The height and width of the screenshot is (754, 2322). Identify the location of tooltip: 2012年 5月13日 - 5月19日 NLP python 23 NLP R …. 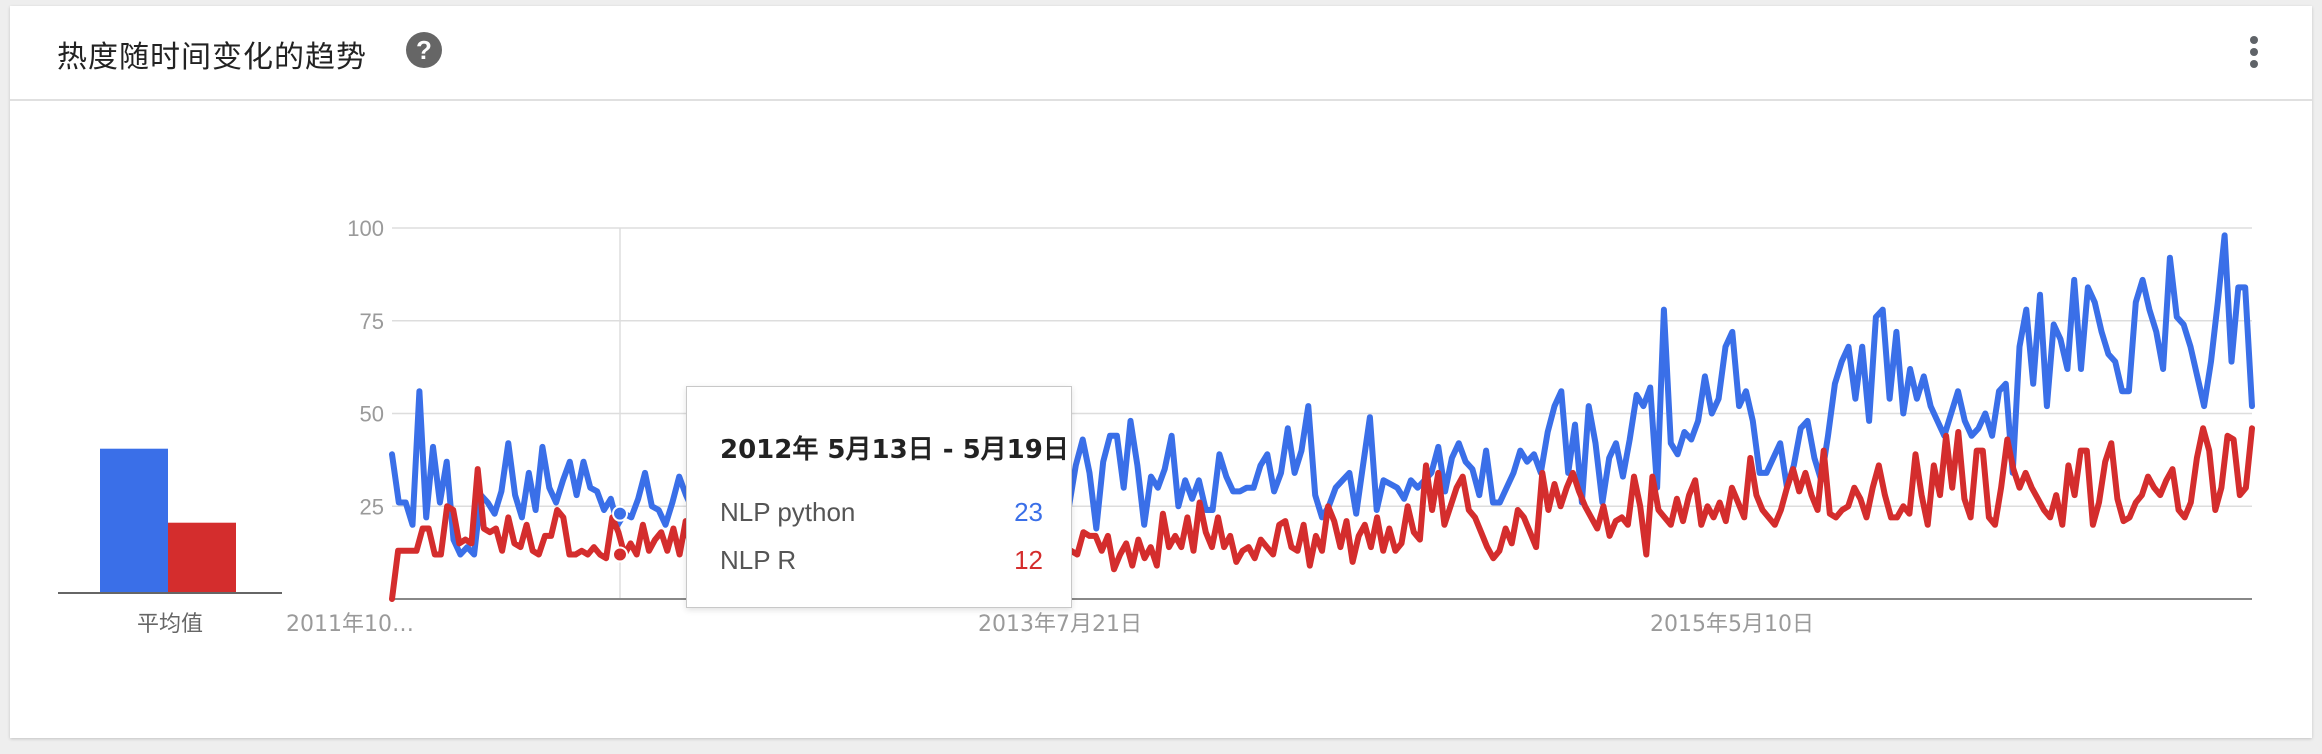
(879, 497).